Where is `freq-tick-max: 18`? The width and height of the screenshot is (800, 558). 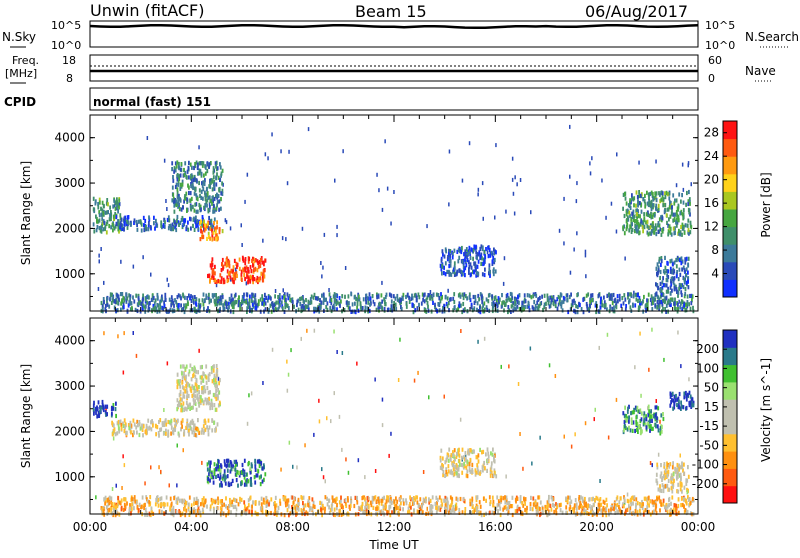 freq-tick-max: 18 is located at coordinates (69, 60).